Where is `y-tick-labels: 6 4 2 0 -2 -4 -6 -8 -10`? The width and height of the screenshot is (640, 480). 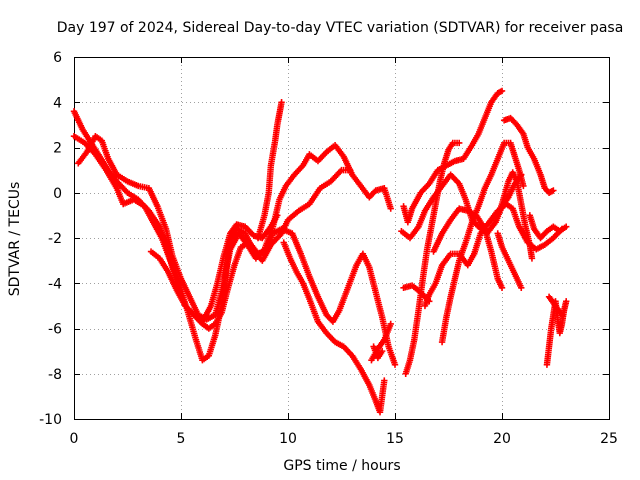
y-tick-labels: 6 4 2 0 -2 -4 -6 -8 -10 is located at coordinates (50, 239).